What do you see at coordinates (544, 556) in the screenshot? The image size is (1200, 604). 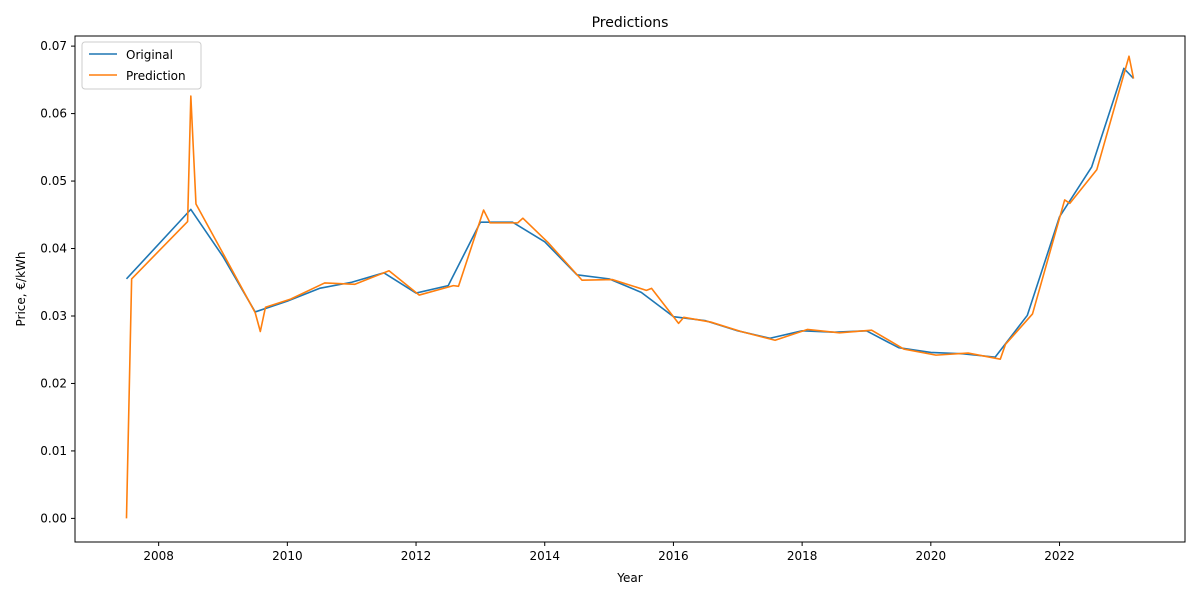 I see `x-tick-label: 2014` at bounding box center [544, 556].